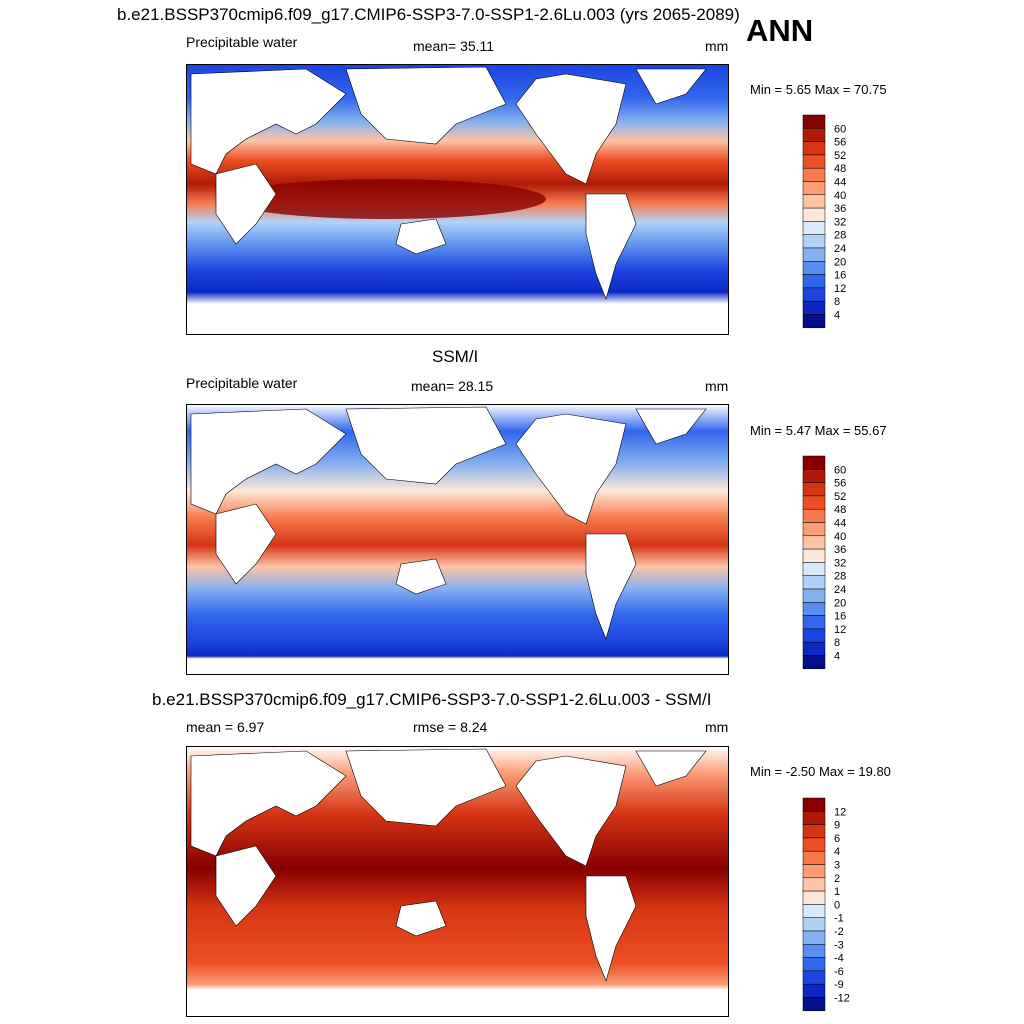  I want to click on colorbar-label: -2, so click(839, 932).